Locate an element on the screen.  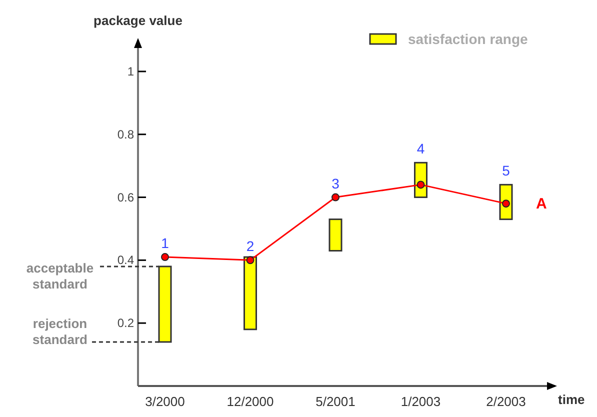
legend-label: satisfaction range is located at coordinates (468, 39).